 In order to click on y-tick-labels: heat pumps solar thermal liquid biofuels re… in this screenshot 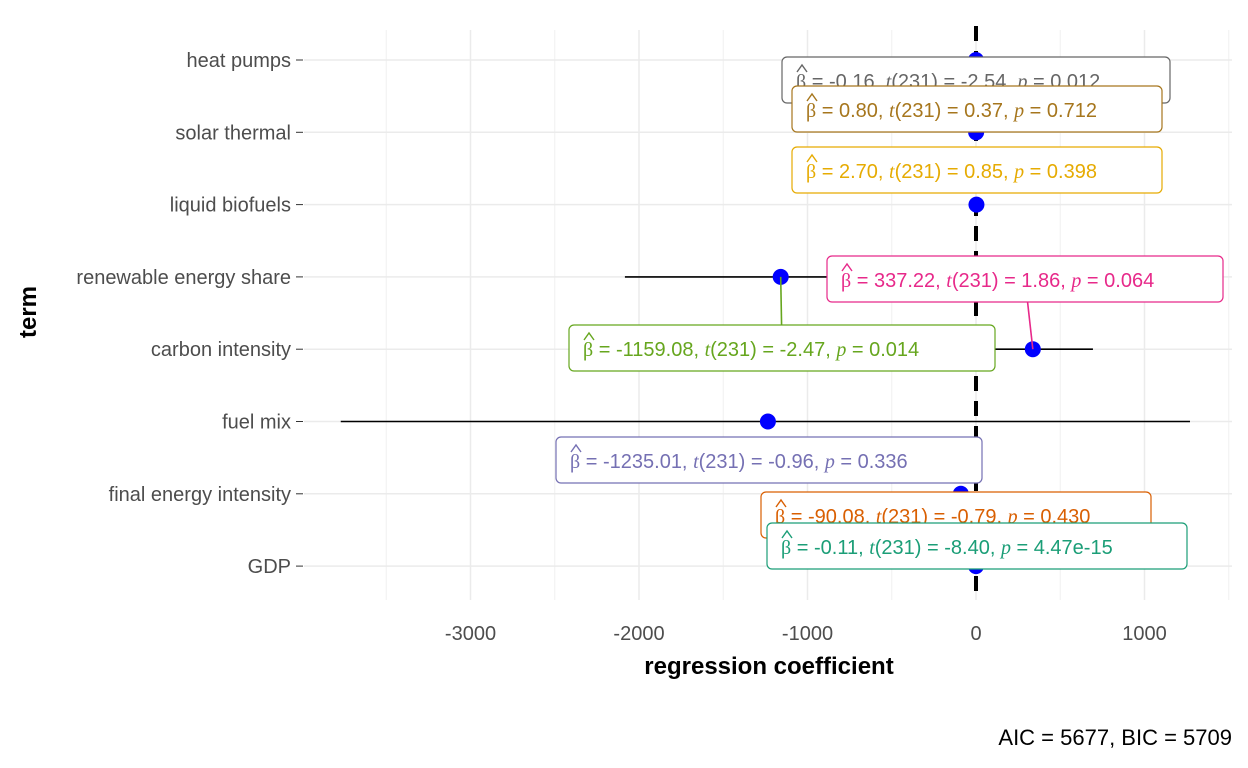, I will do `click(189, 314)`.